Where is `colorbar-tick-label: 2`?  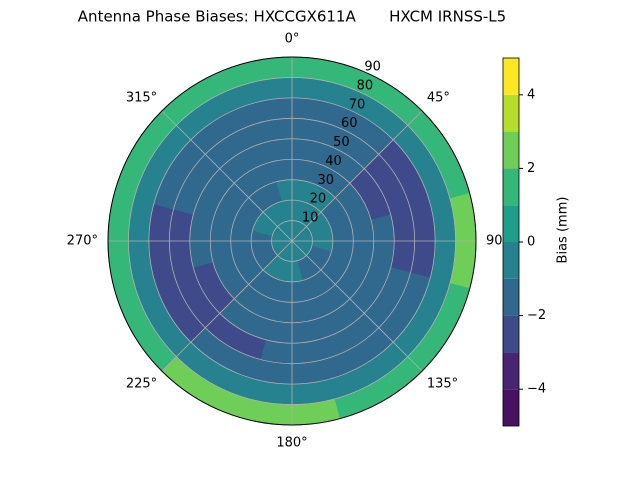 colorbar-tick-label: 2 is located at coordinates (531, 168).